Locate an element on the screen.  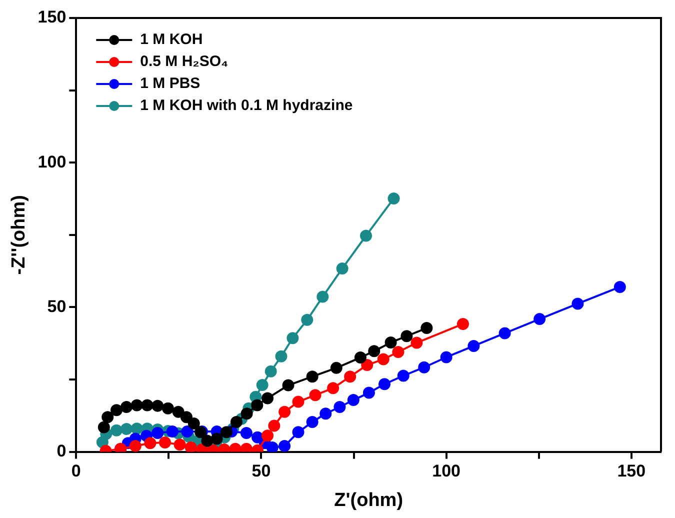
x-tick-label: 0 is located at coordinates (76, 471).